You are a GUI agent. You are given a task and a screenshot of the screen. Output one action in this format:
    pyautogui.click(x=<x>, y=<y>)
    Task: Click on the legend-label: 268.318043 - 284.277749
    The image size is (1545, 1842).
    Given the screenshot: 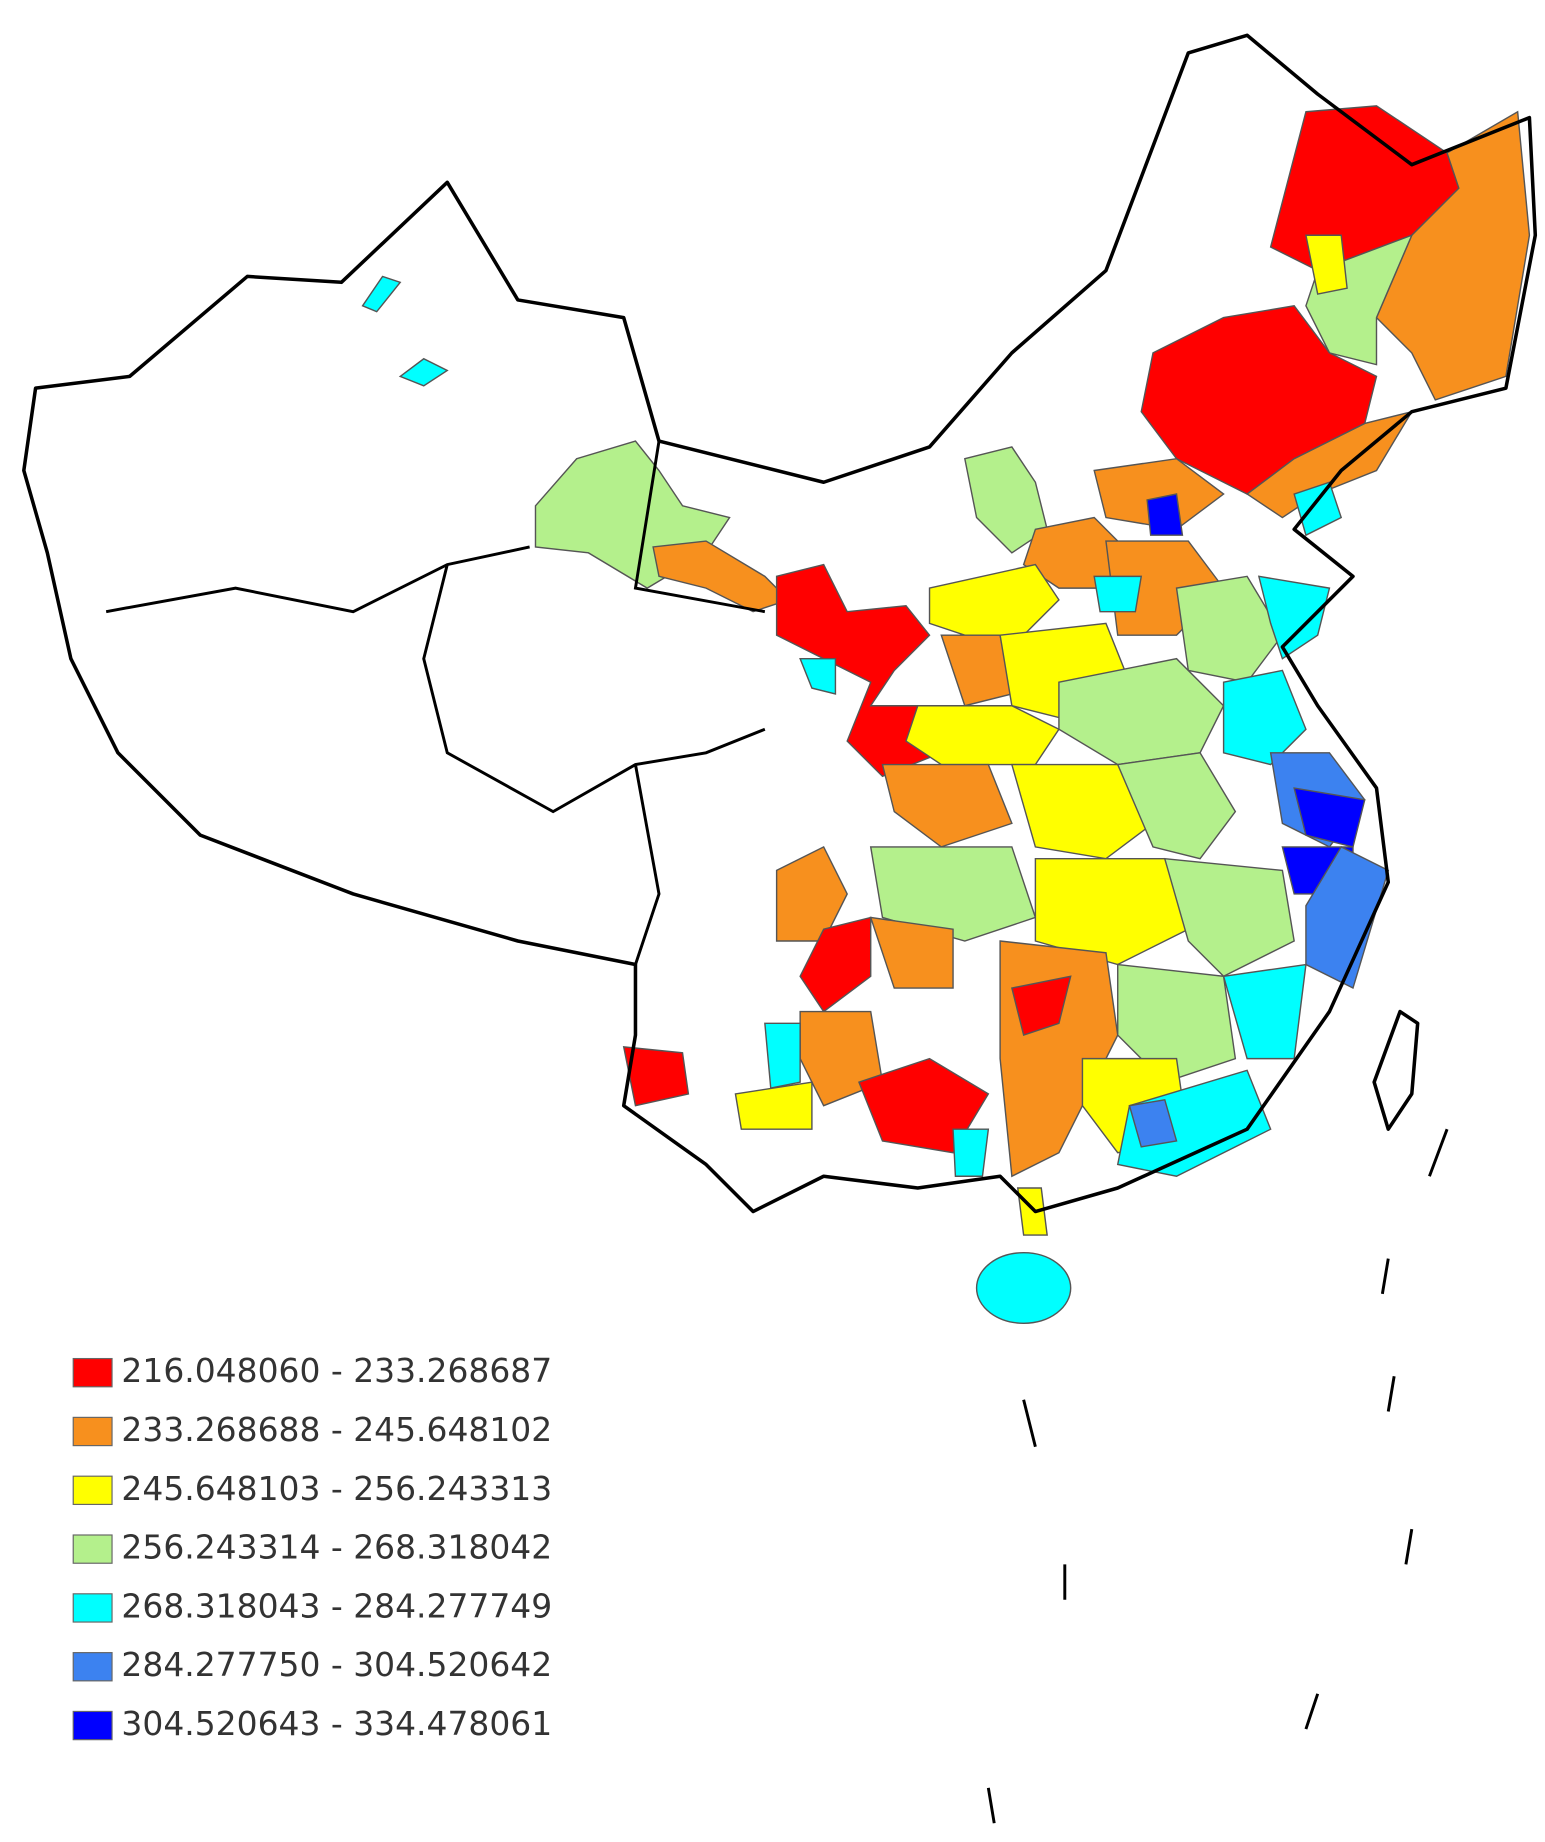 What is the action you would take?
    pyautogui.click(x=336, y=1605)
    